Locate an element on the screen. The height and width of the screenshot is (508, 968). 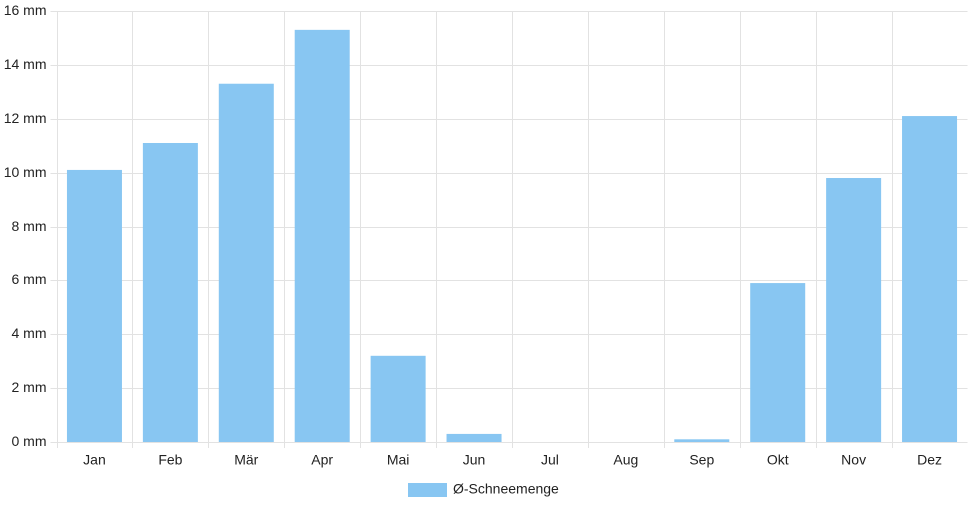
x-tick-label: Apr is located at coordinates (322, 460).